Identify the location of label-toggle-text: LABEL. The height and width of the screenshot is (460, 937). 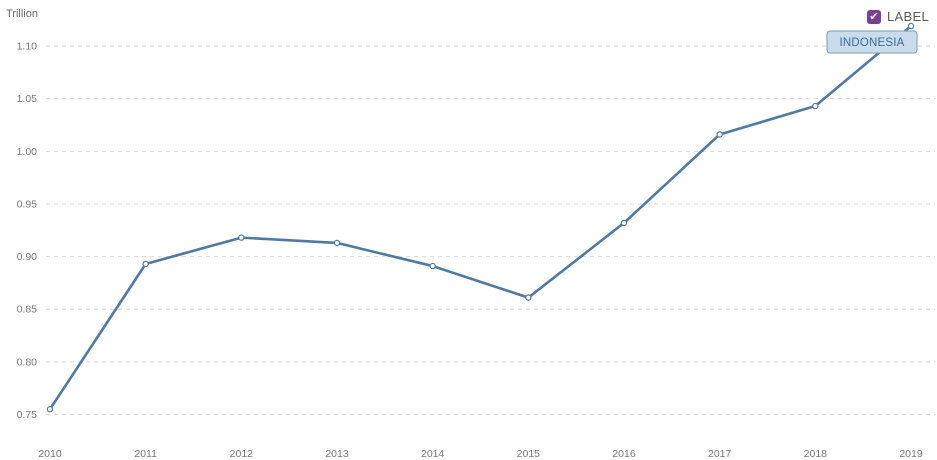
(908, 16).